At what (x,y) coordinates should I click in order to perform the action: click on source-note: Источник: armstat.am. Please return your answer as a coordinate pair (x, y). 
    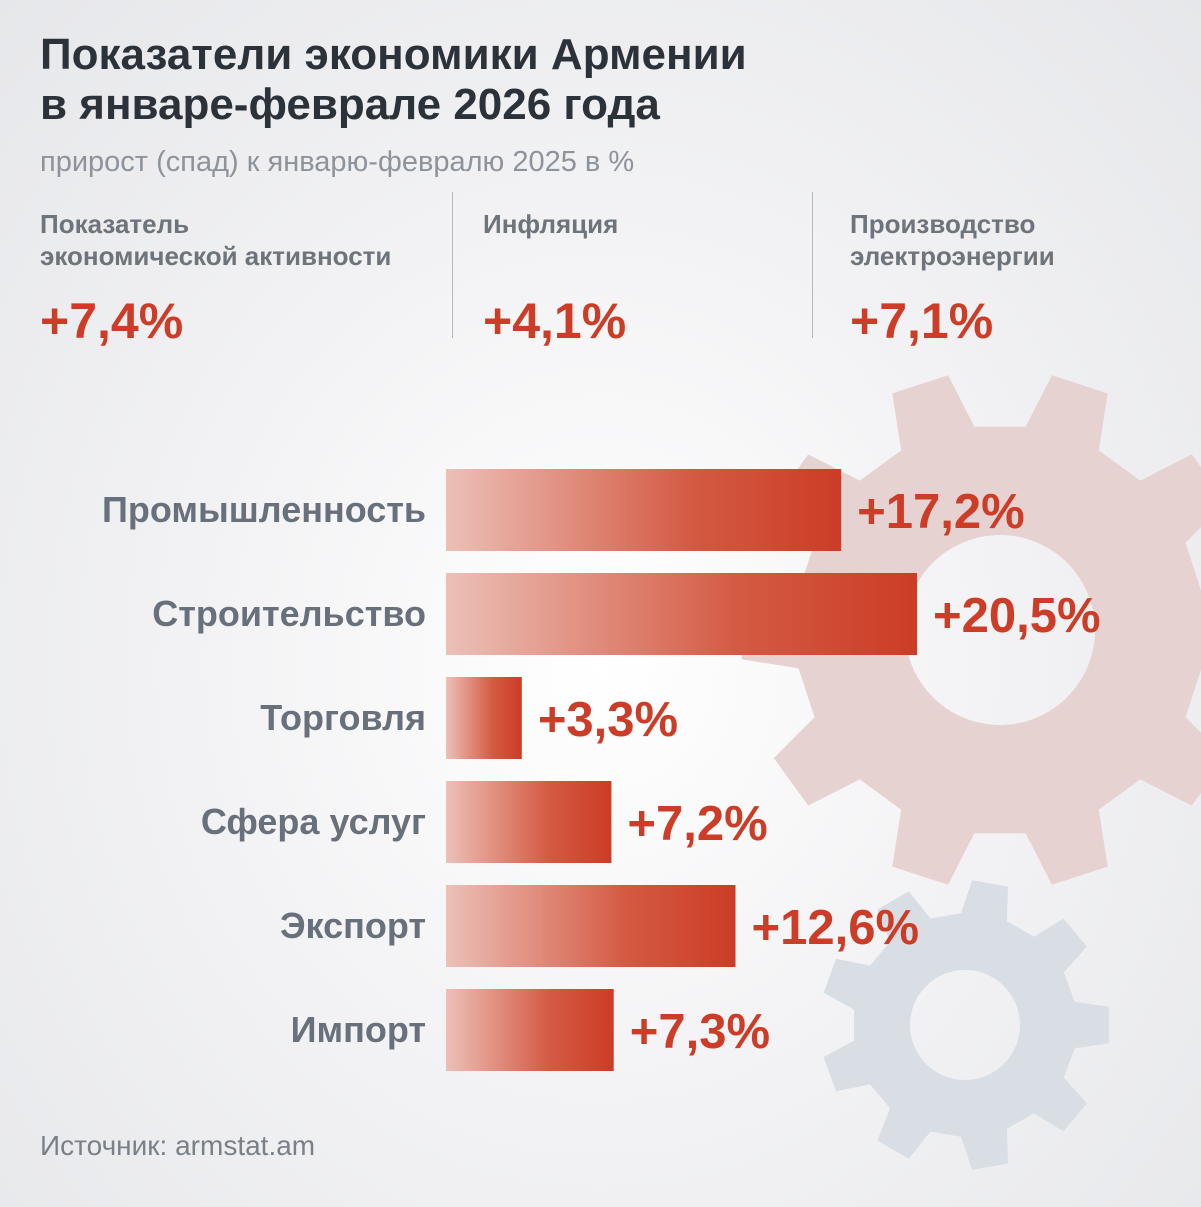
    Looking at the image, I should click on (178, 1145).